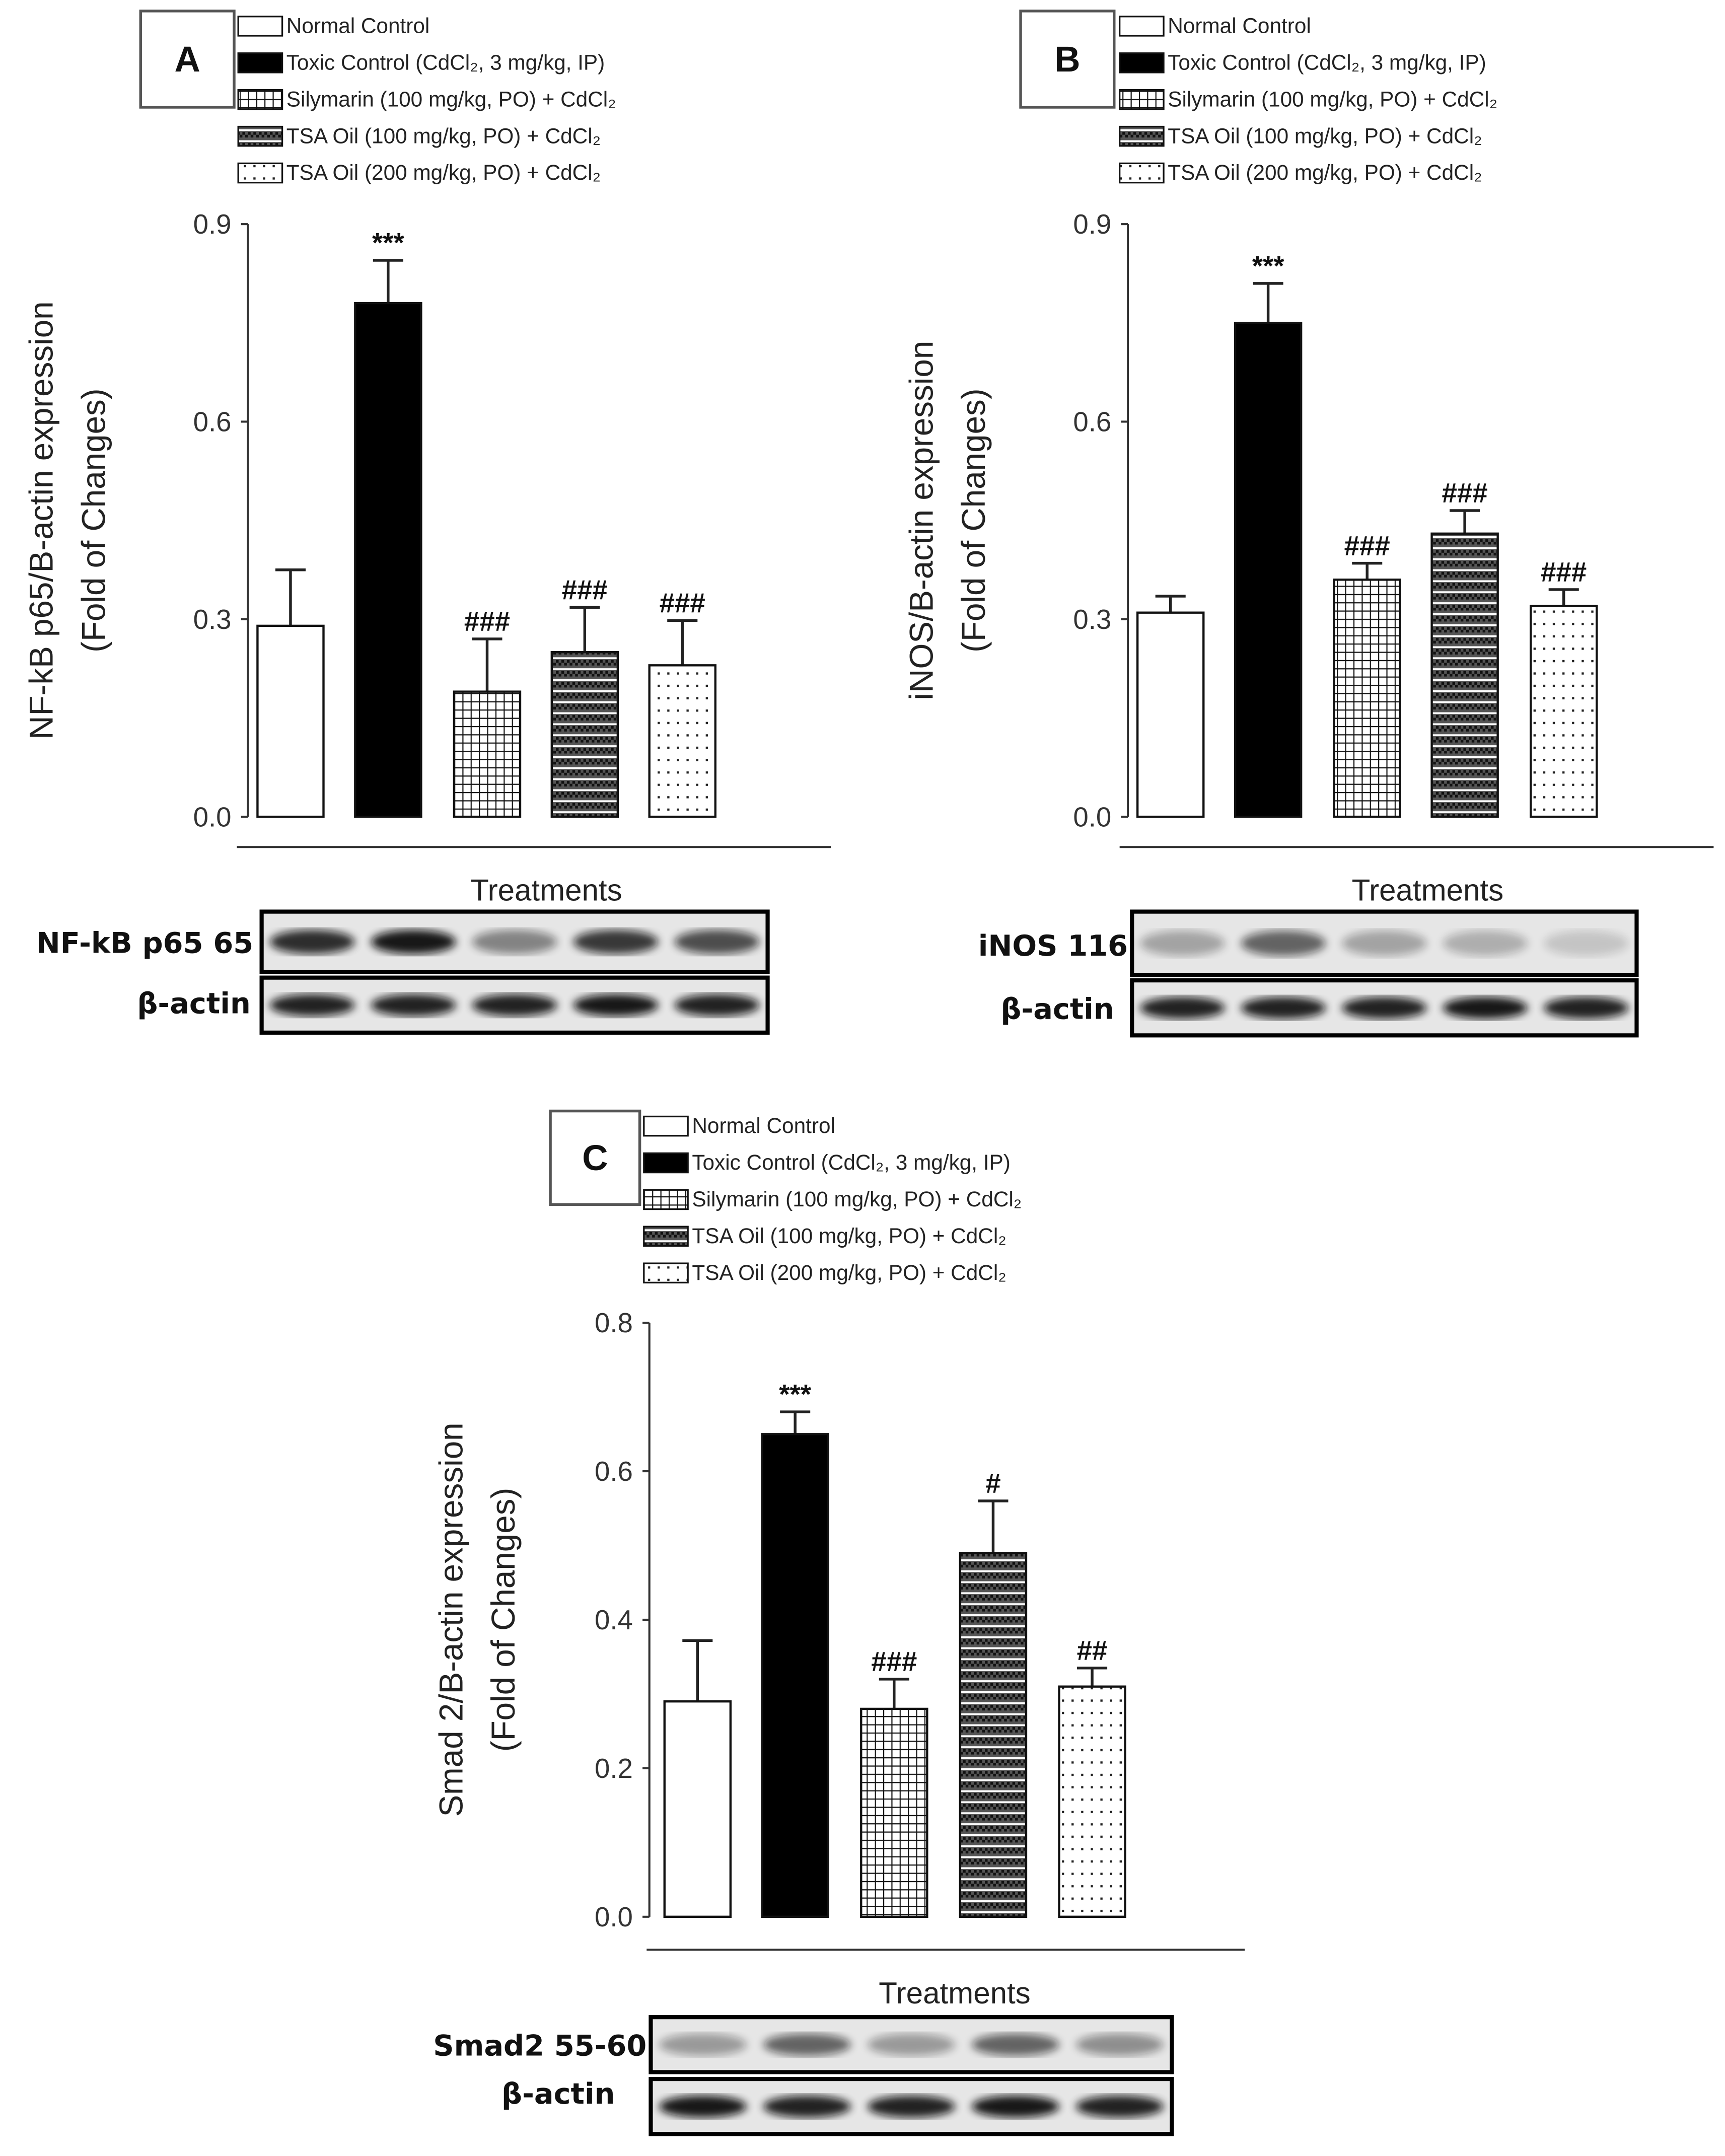 Image resolution: width=1725 pixels, height=2156 pixels. Describe the element at coordinates (614, 1620) in the screenshot. I see `y-tick-label: 0.4` at that location.